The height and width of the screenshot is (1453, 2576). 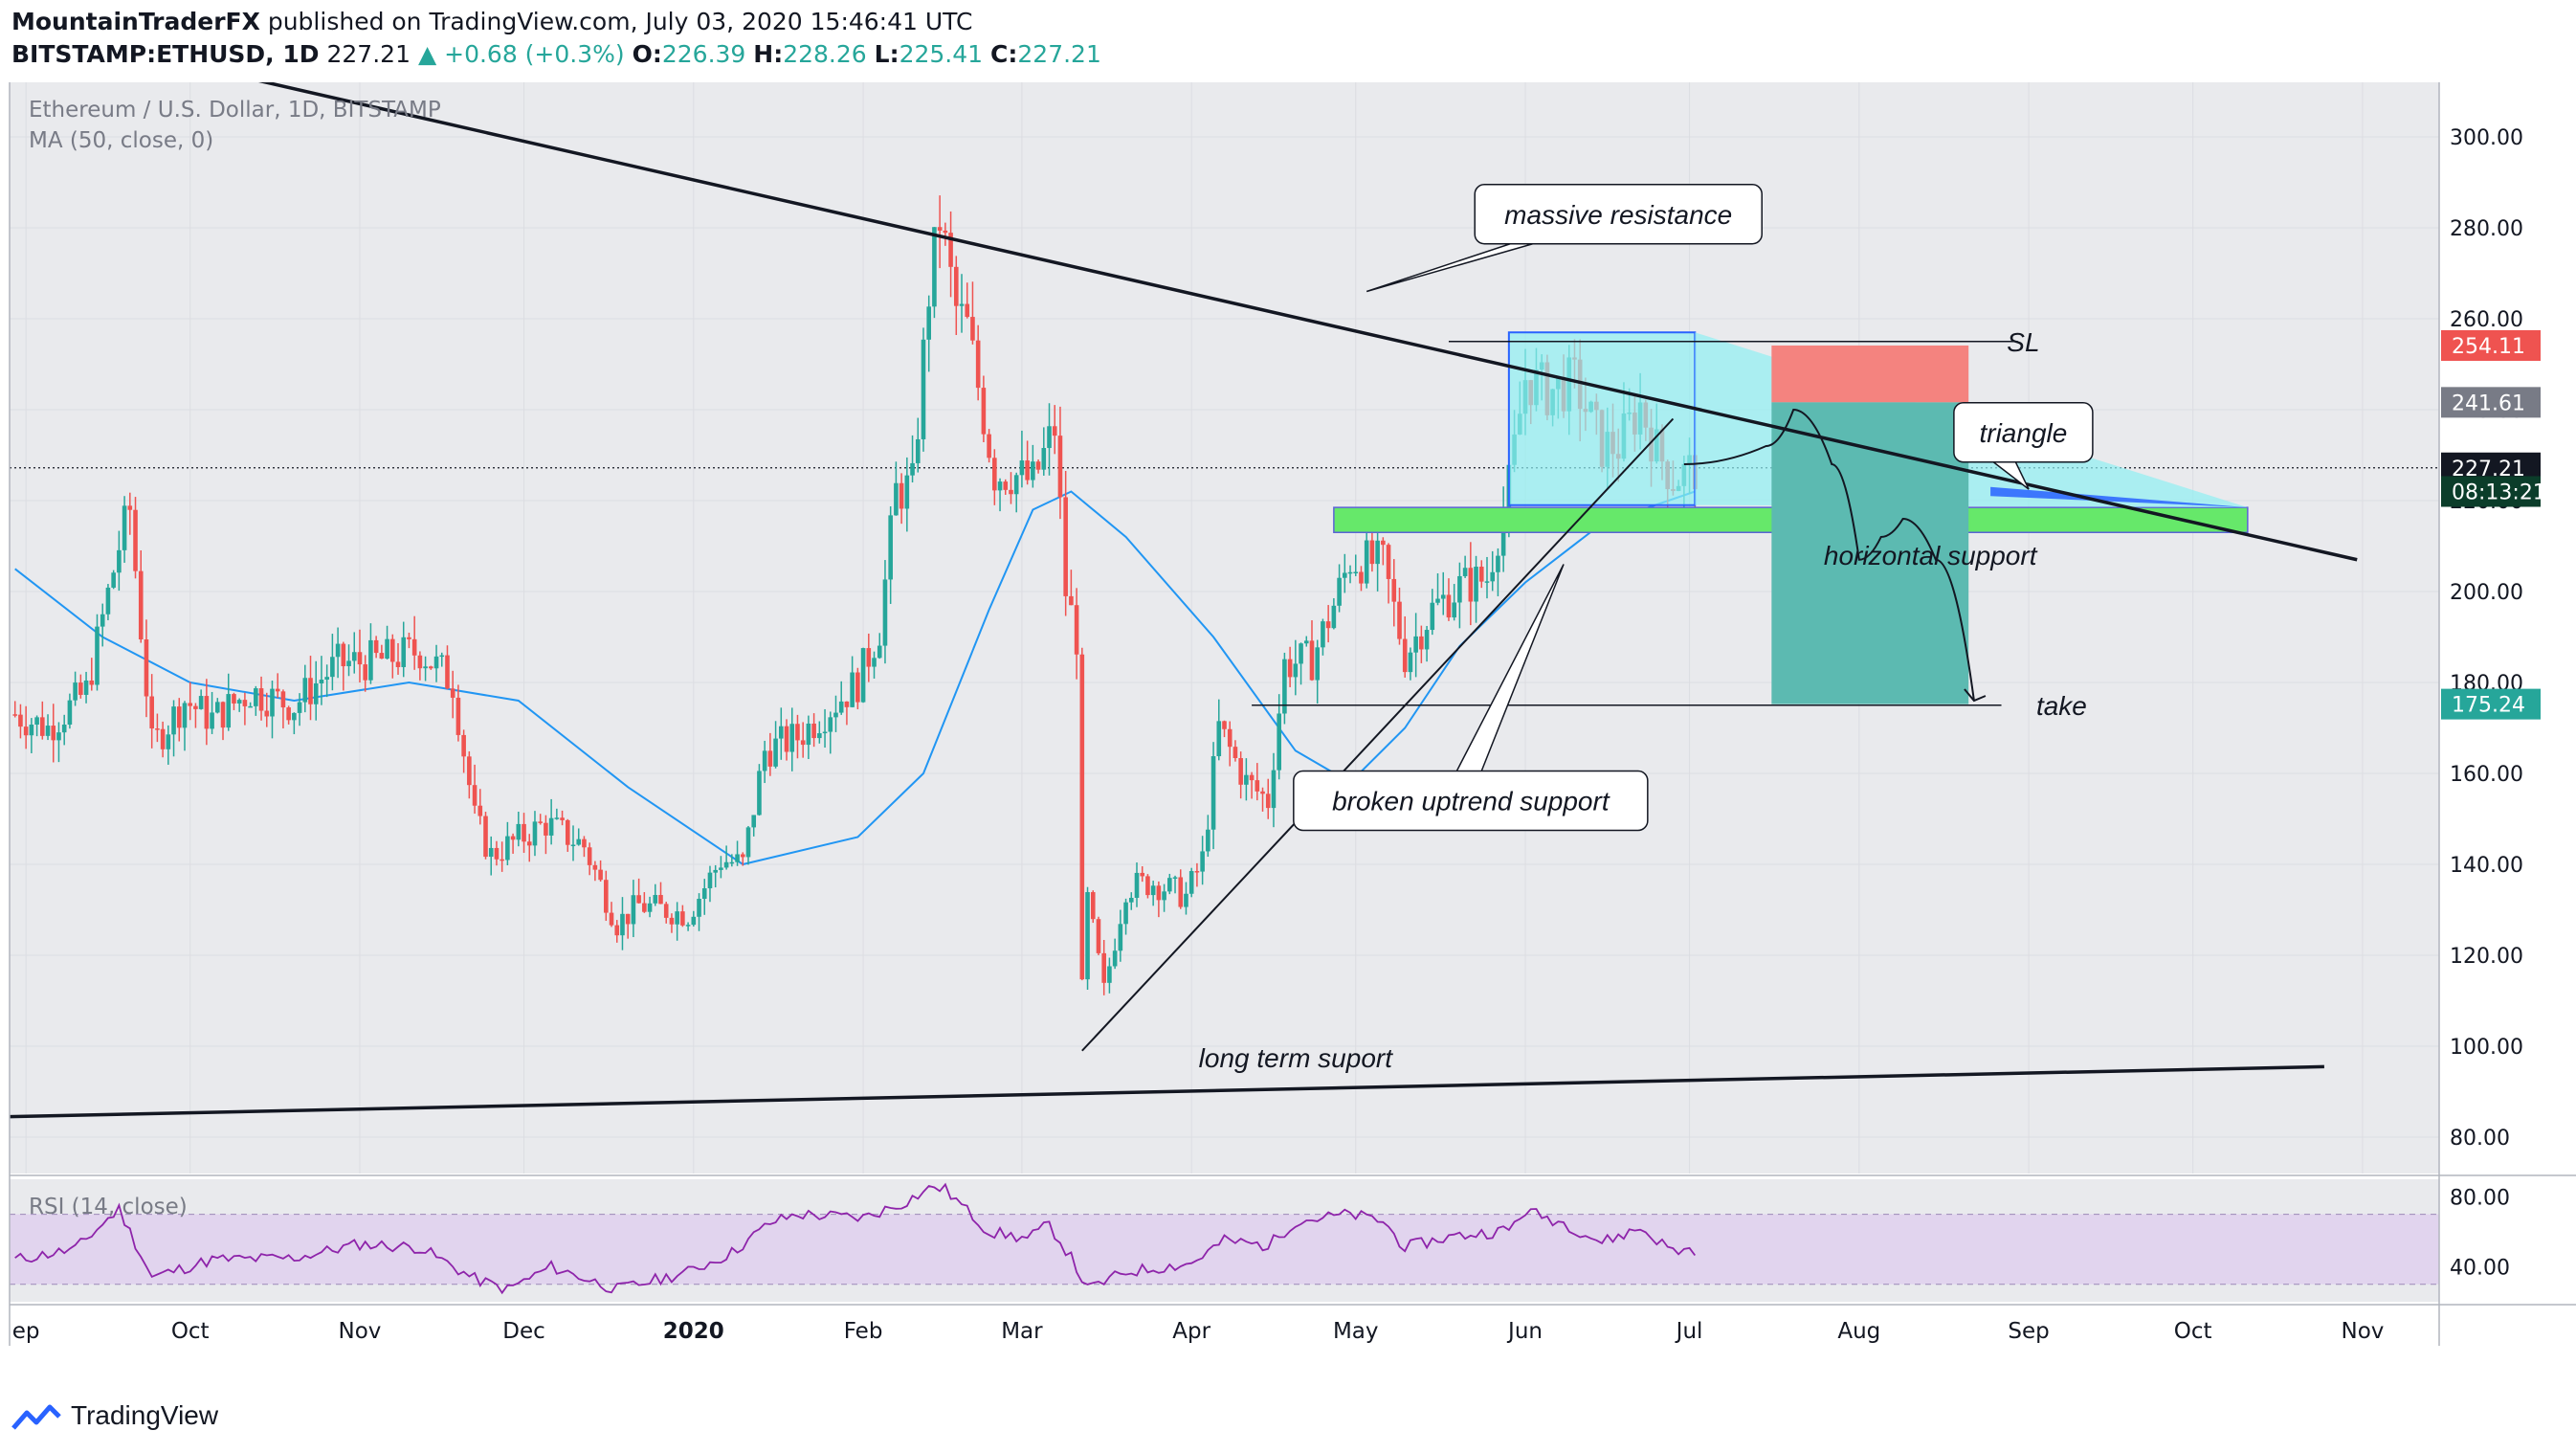 I want to click on triangle-callout: triangle, so click(x=2024, y=446).